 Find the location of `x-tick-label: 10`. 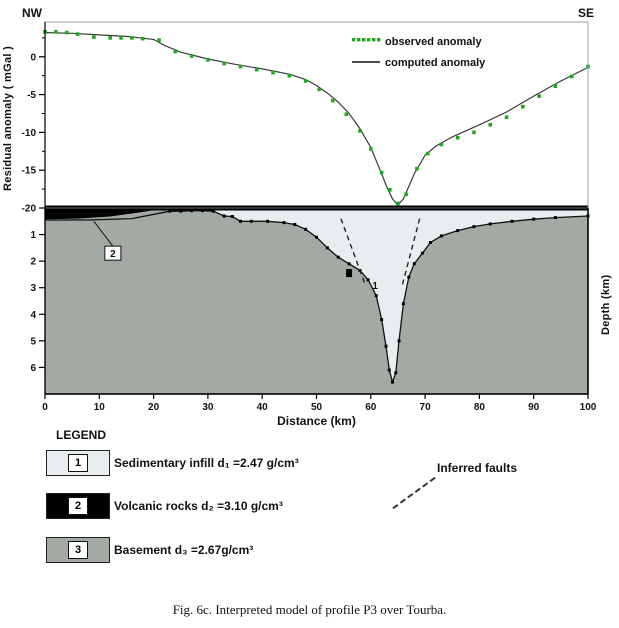

x-tick-label: 10 is located at coordinates (100, 407).